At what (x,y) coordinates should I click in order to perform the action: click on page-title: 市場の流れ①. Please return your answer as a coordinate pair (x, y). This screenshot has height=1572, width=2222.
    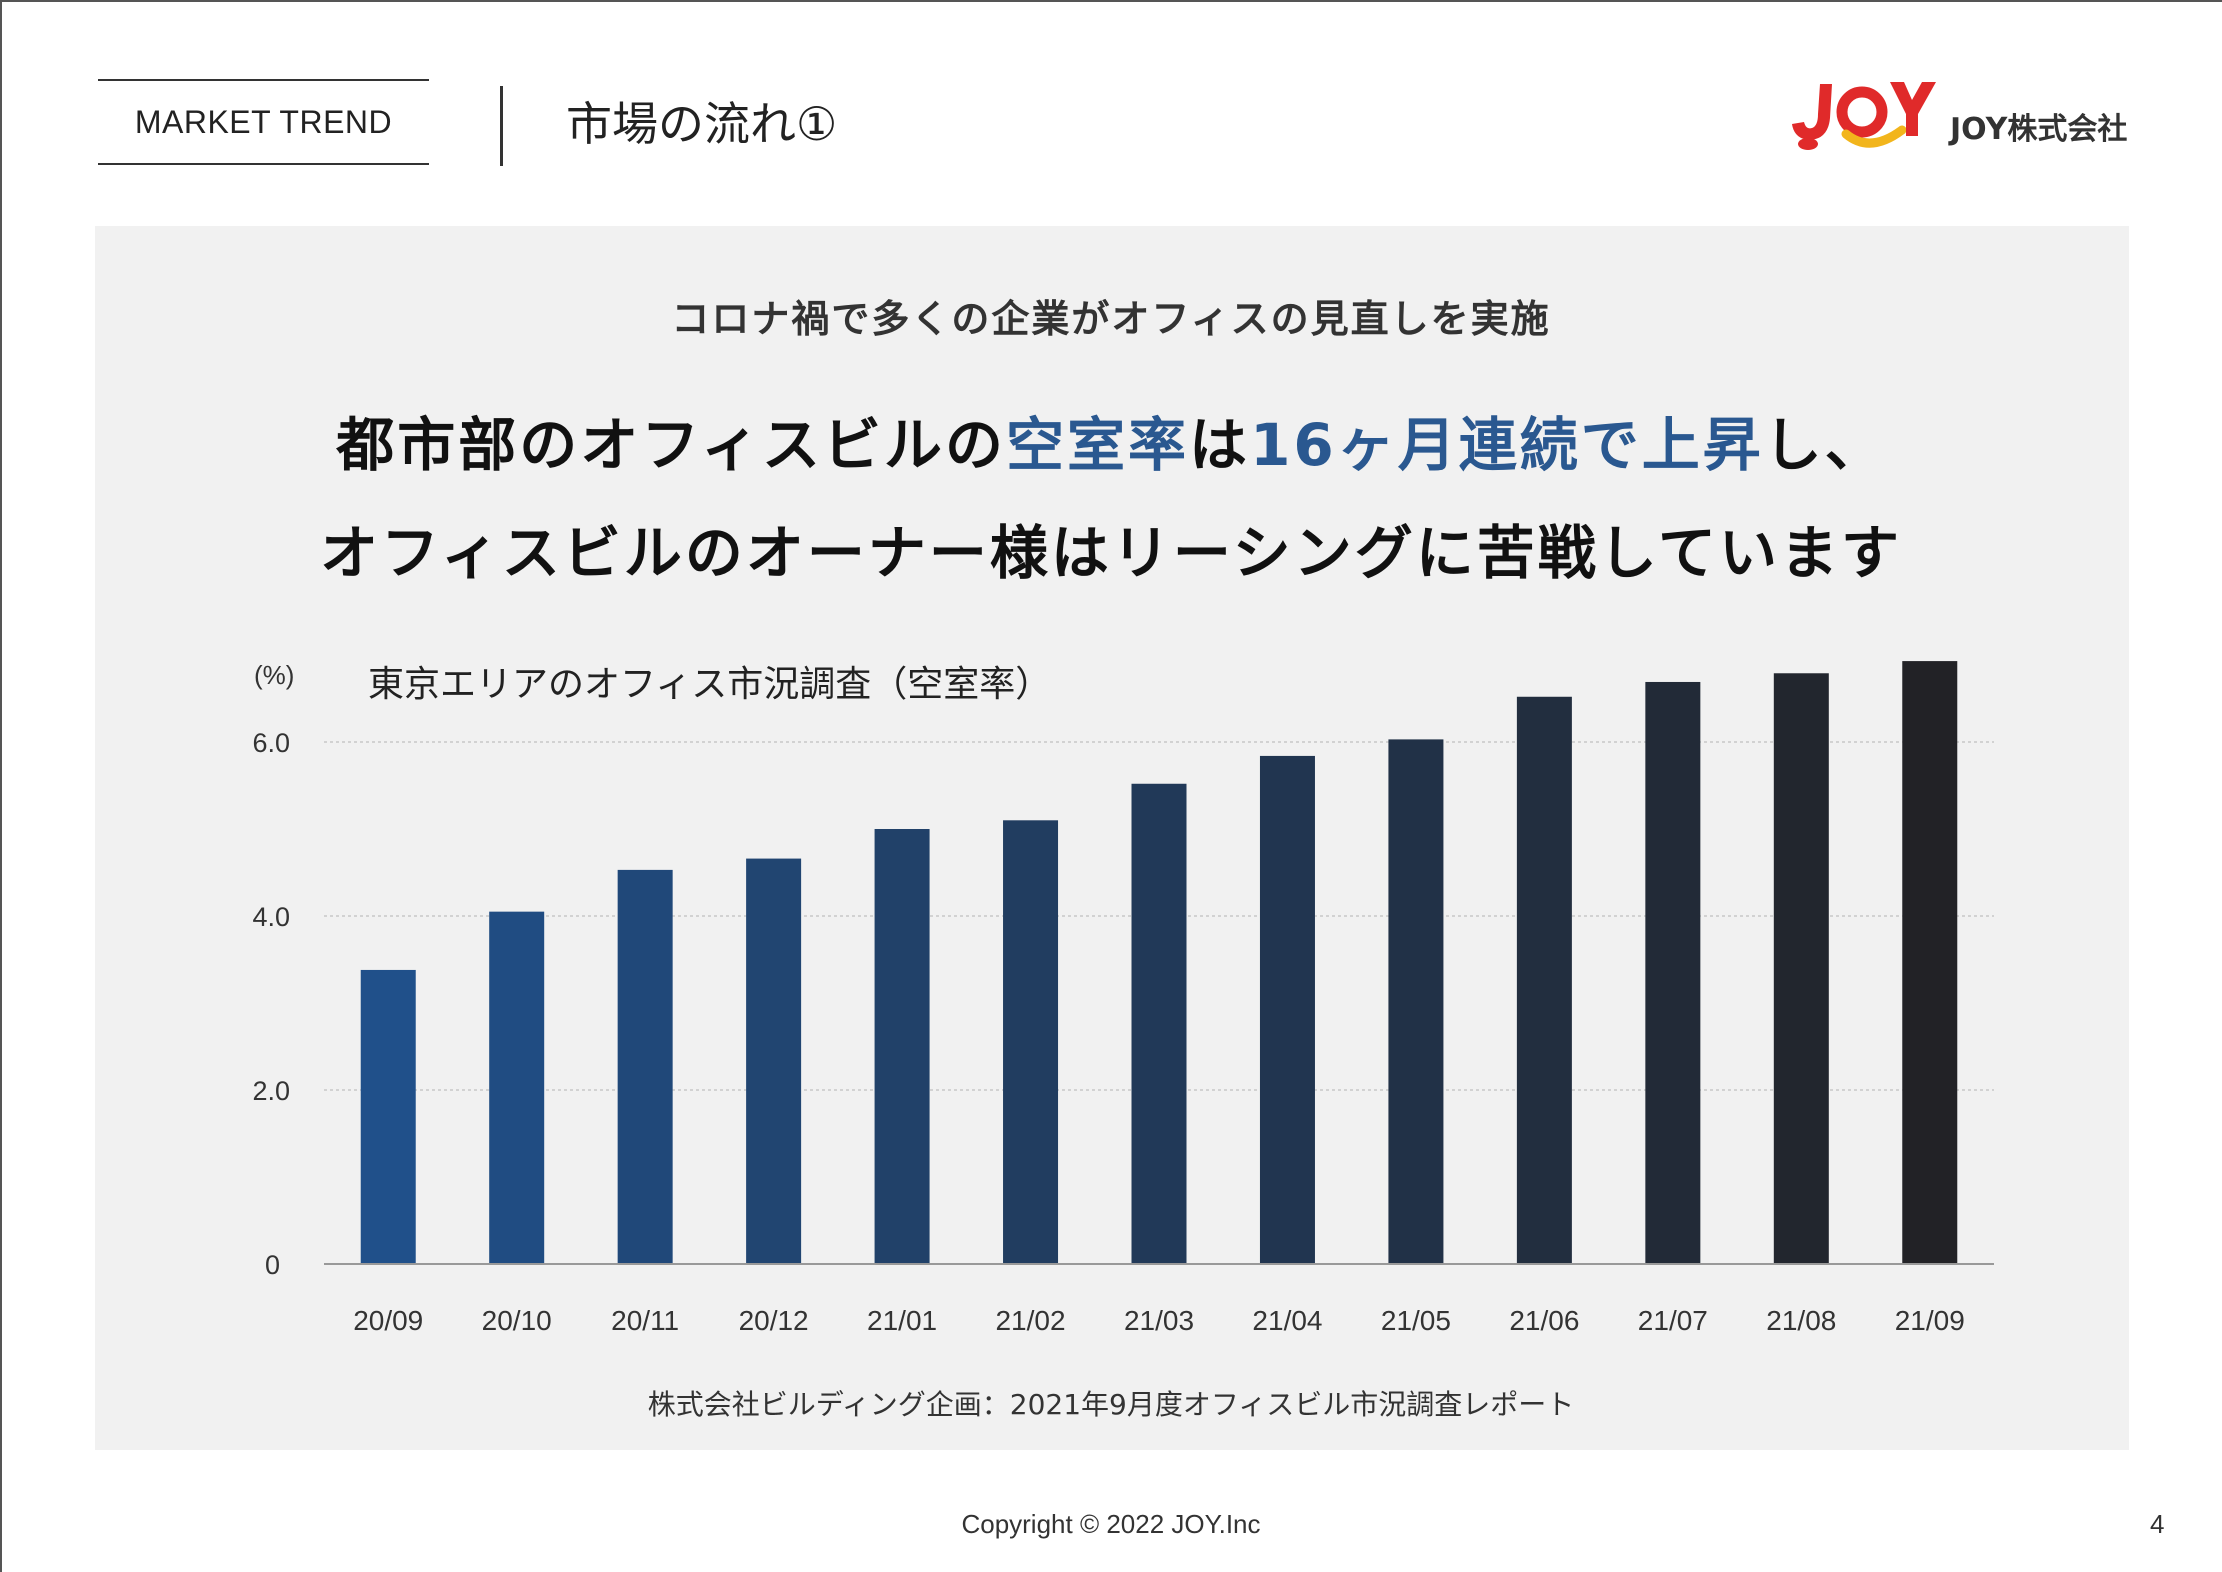
    Looking at the image, I should click on (702, 124).